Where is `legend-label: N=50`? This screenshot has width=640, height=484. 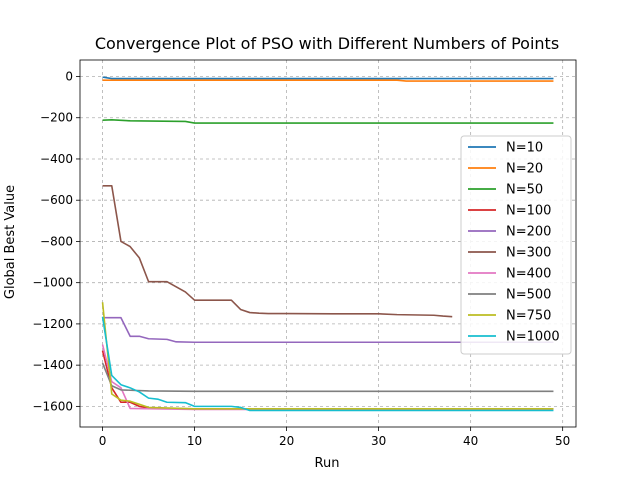 legend-label: N=50 is located at coordinates (524, 190).